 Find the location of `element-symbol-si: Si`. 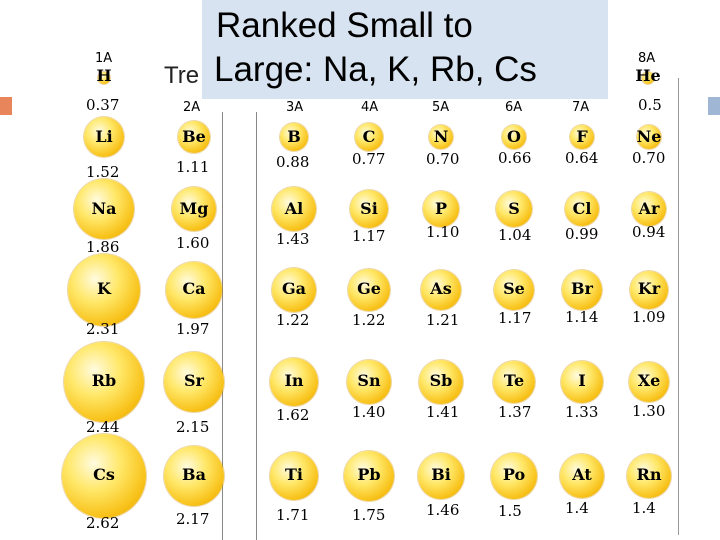

element-symbol-si: Si is located at coordinates (369, 208).